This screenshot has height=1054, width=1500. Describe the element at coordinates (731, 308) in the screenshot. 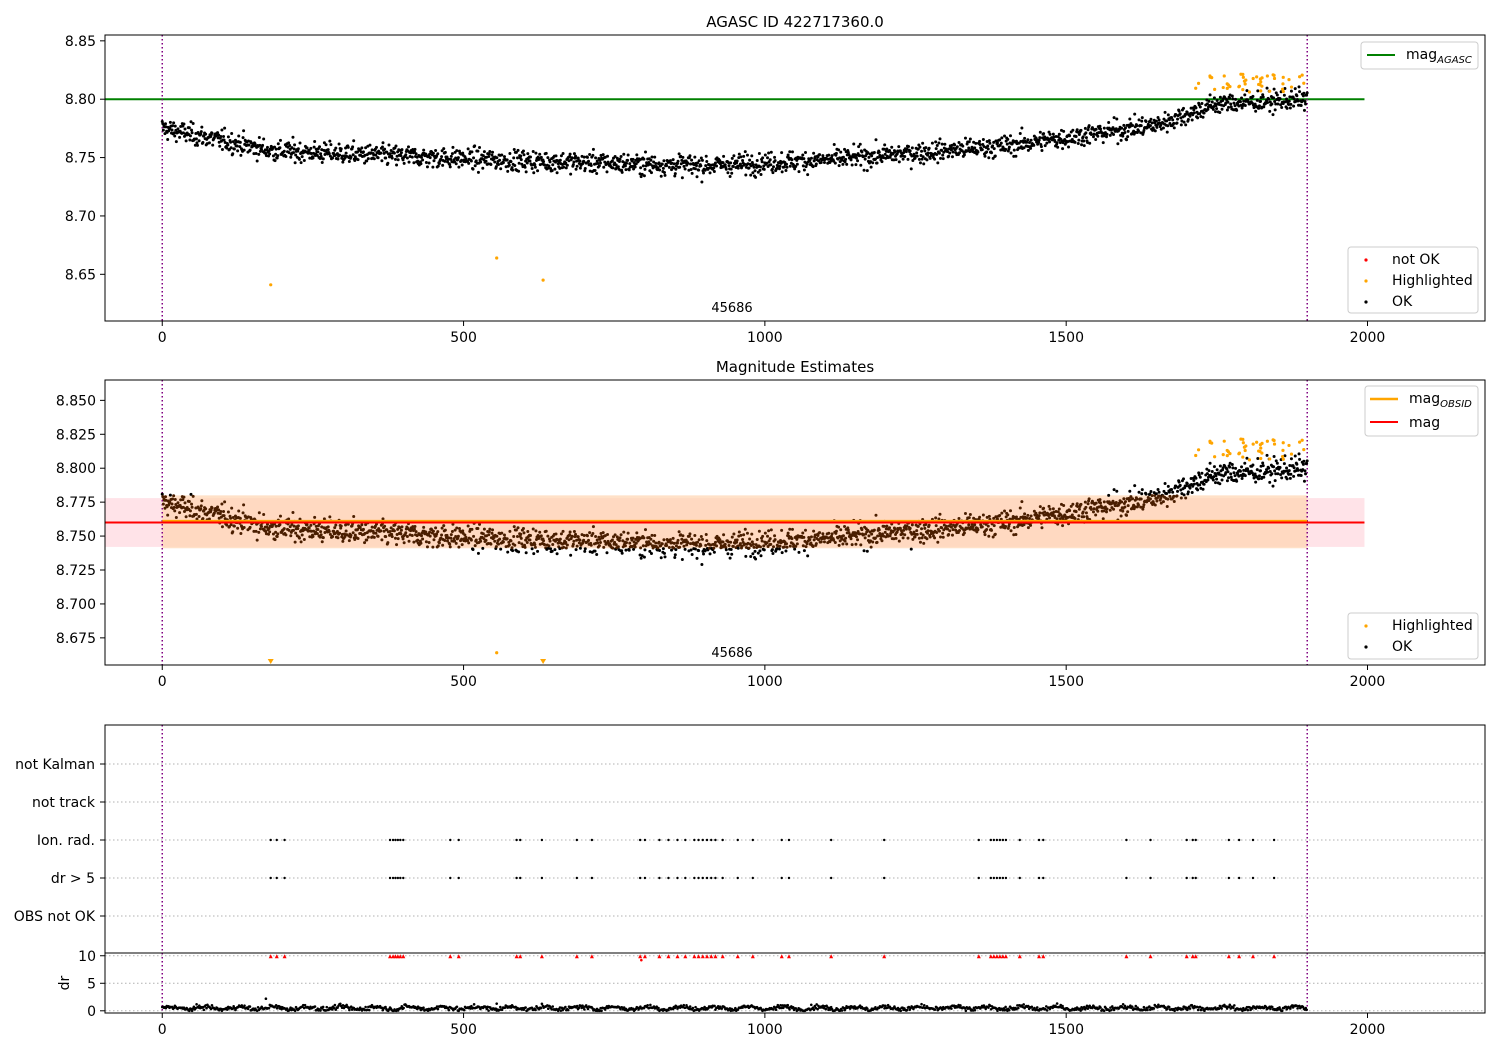

I see `panel-agasc-annotation: 45686` at that location.